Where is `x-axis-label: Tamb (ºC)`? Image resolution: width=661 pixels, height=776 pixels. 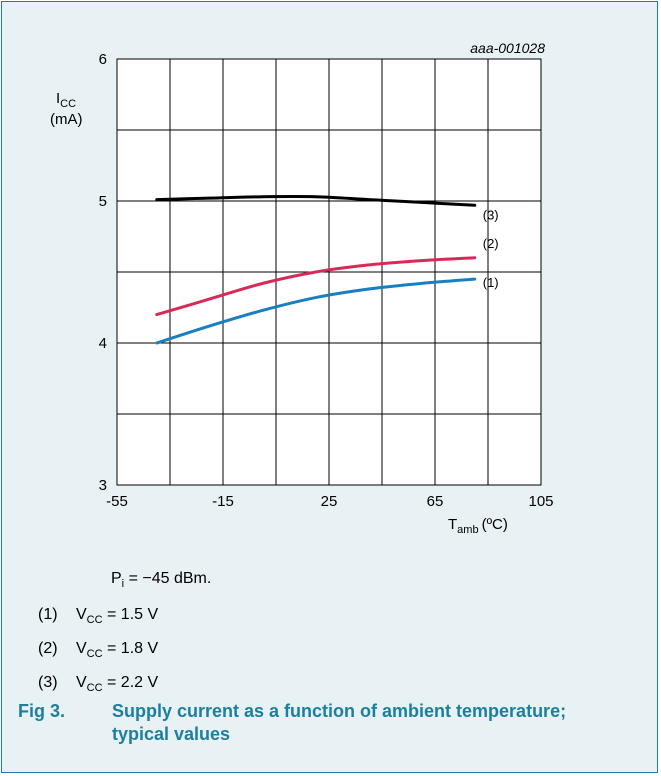 x-axis-label: Tamb (ºC) is located at coordinates (478, 526).